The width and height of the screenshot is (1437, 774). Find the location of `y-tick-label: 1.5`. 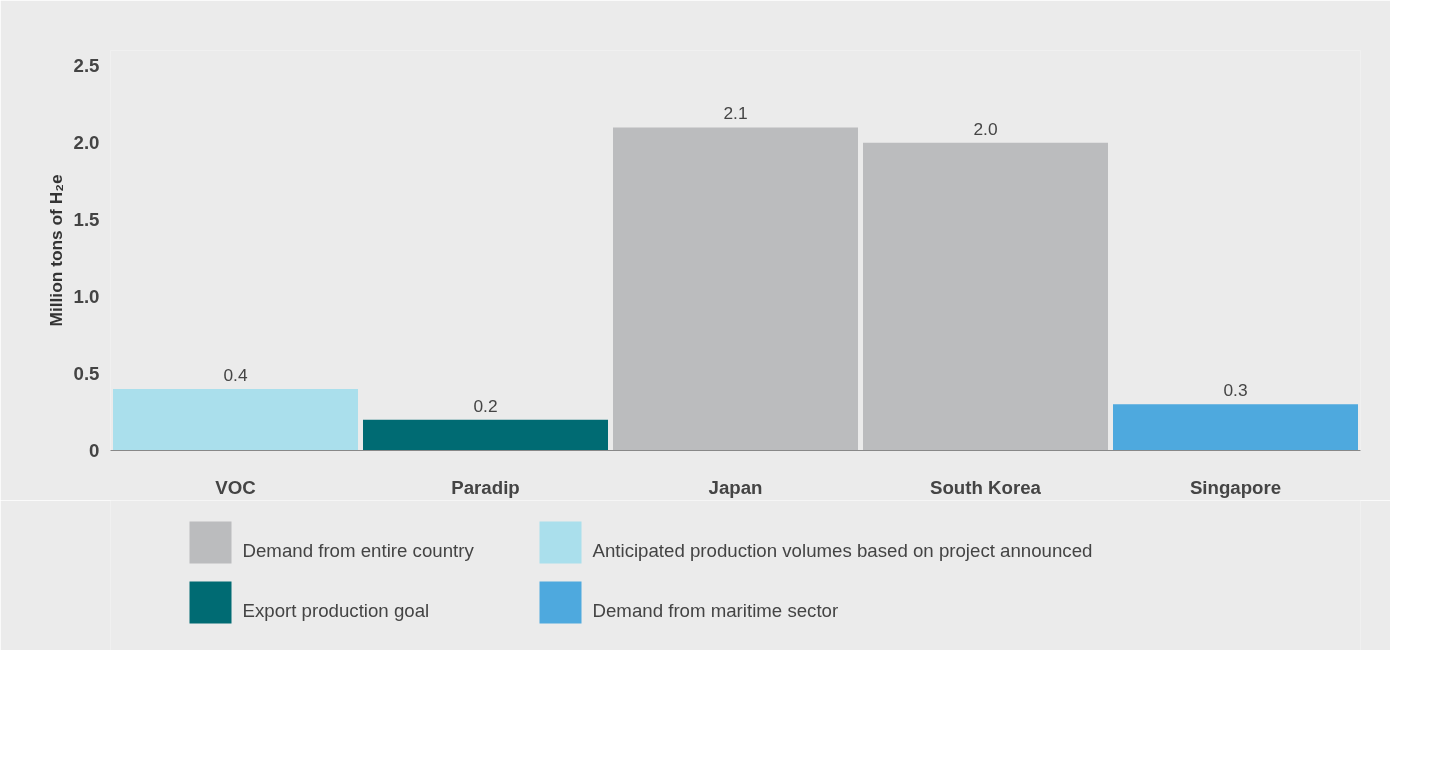

y-tick-label: 1.5 is located at coordinates (86, 220).